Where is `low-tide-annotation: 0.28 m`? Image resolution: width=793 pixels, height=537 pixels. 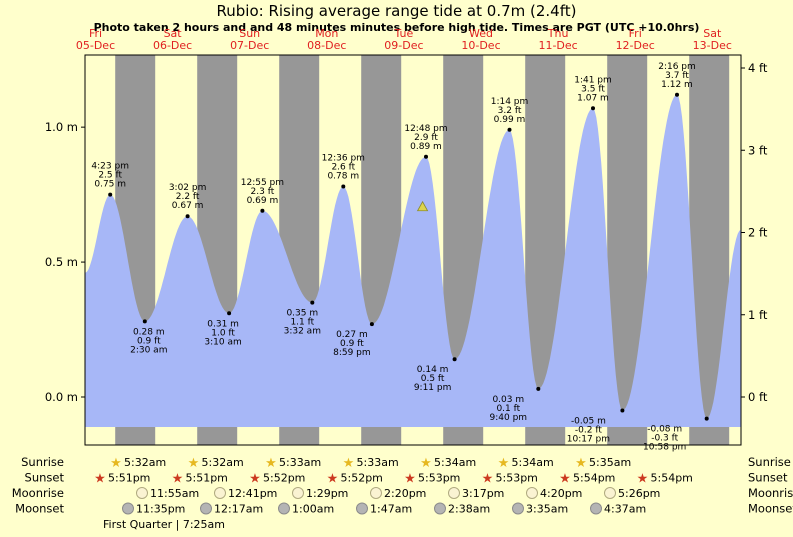
low-tide-annotation: 0.28 m is located at coordinates (149, 332).